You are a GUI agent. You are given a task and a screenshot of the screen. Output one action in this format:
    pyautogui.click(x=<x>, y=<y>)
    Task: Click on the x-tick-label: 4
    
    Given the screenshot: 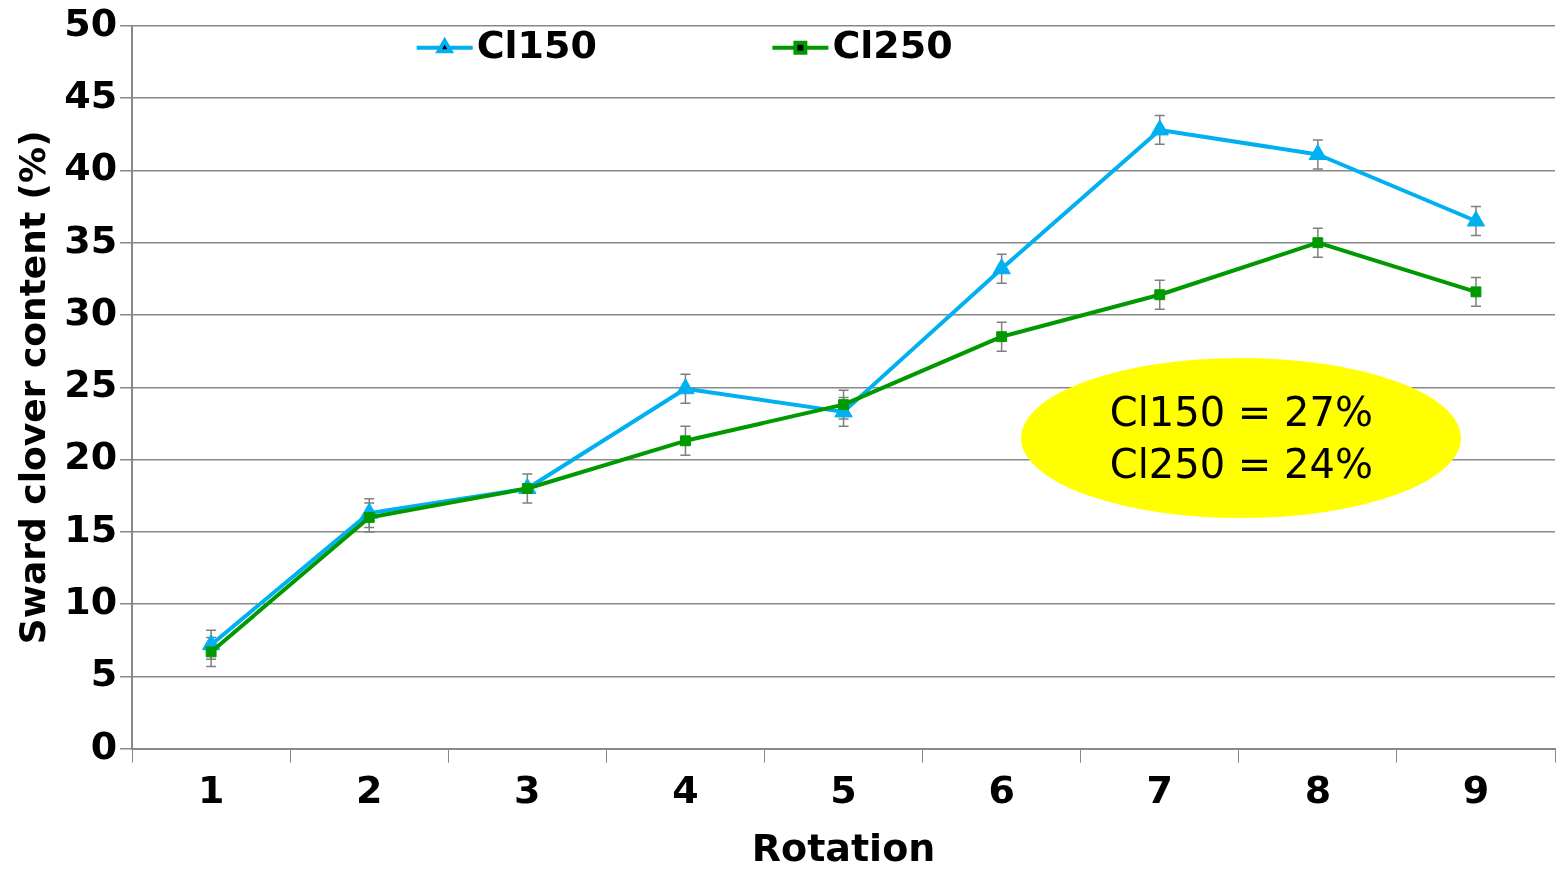 What is the action you would take?
    pyautogui.click(x=685, y=790)
    